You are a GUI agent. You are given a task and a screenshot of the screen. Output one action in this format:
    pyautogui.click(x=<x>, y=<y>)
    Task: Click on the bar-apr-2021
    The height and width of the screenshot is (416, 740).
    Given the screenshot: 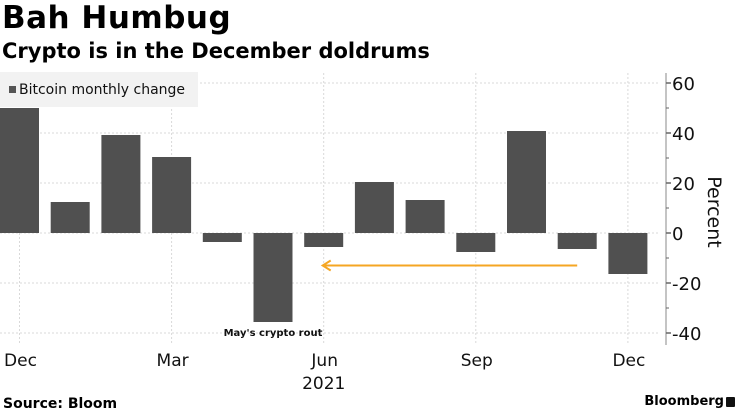 What is the action you would take?
    pyautogui.click(x=222, y=237)
    